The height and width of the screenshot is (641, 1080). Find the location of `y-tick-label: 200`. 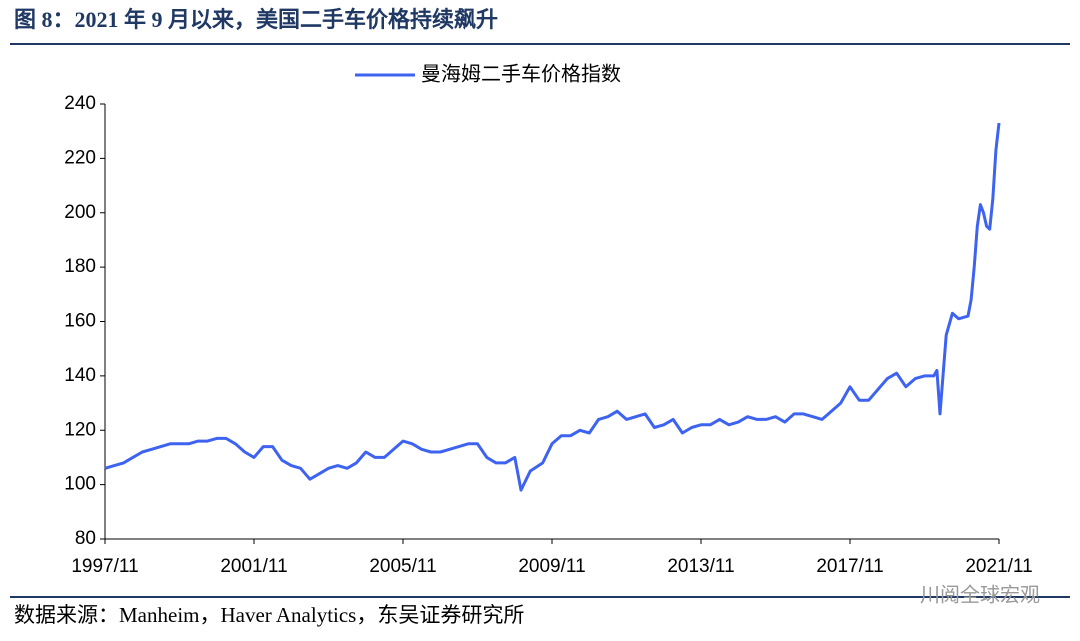

y-tick-label: 200 is located at coordinates (80, 212).